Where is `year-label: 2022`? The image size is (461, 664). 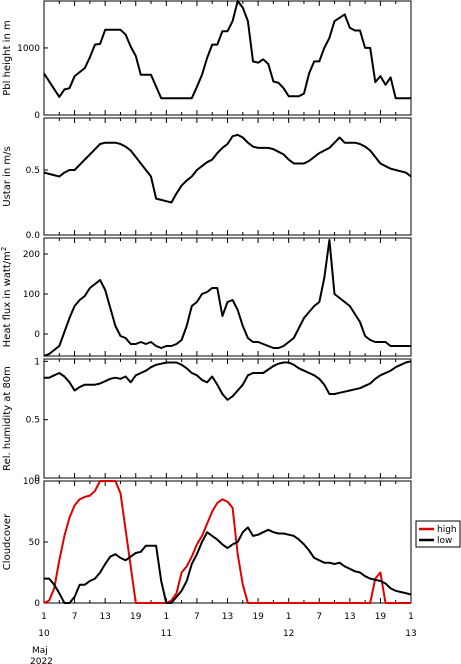
year-label: 2022 is located at coordinates (41, 660).